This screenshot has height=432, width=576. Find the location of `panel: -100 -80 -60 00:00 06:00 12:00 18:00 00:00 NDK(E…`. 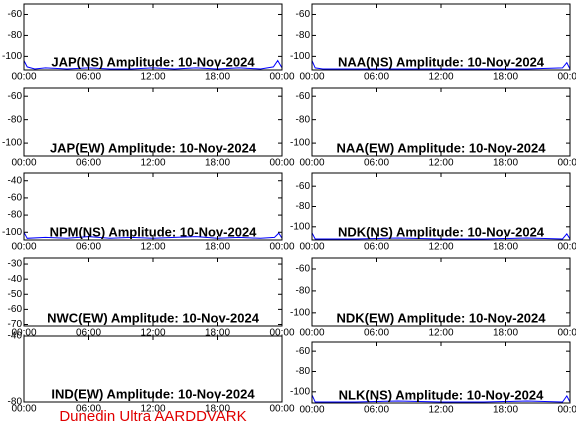

panel: -100 -80 -60 00:00 06:00 12:00 18:00 00:00 NDK(E… is located at coordinates (433, 298).